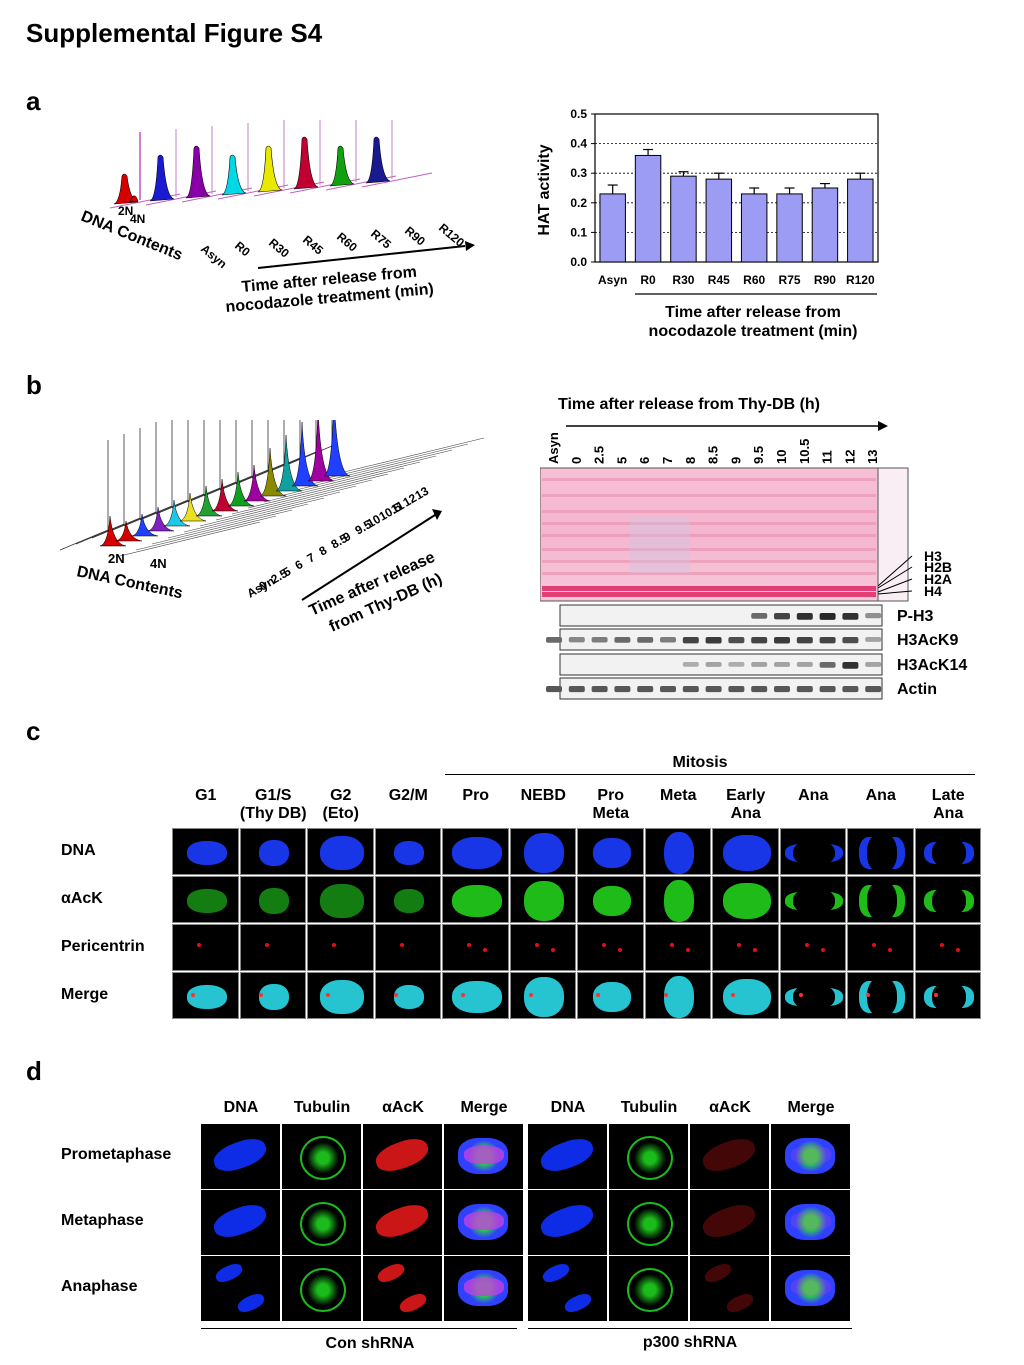 The height and width of the screenshot is (1365, 1024). I want to click on row-label: Merge, so click(85, 994).